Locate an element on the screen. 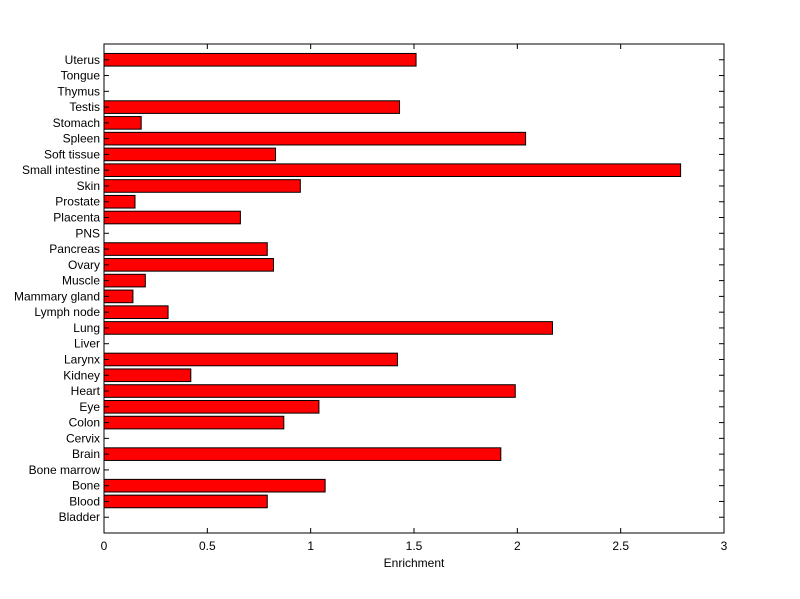  y-tick-label: Liver is located at coordinates (87, 344).